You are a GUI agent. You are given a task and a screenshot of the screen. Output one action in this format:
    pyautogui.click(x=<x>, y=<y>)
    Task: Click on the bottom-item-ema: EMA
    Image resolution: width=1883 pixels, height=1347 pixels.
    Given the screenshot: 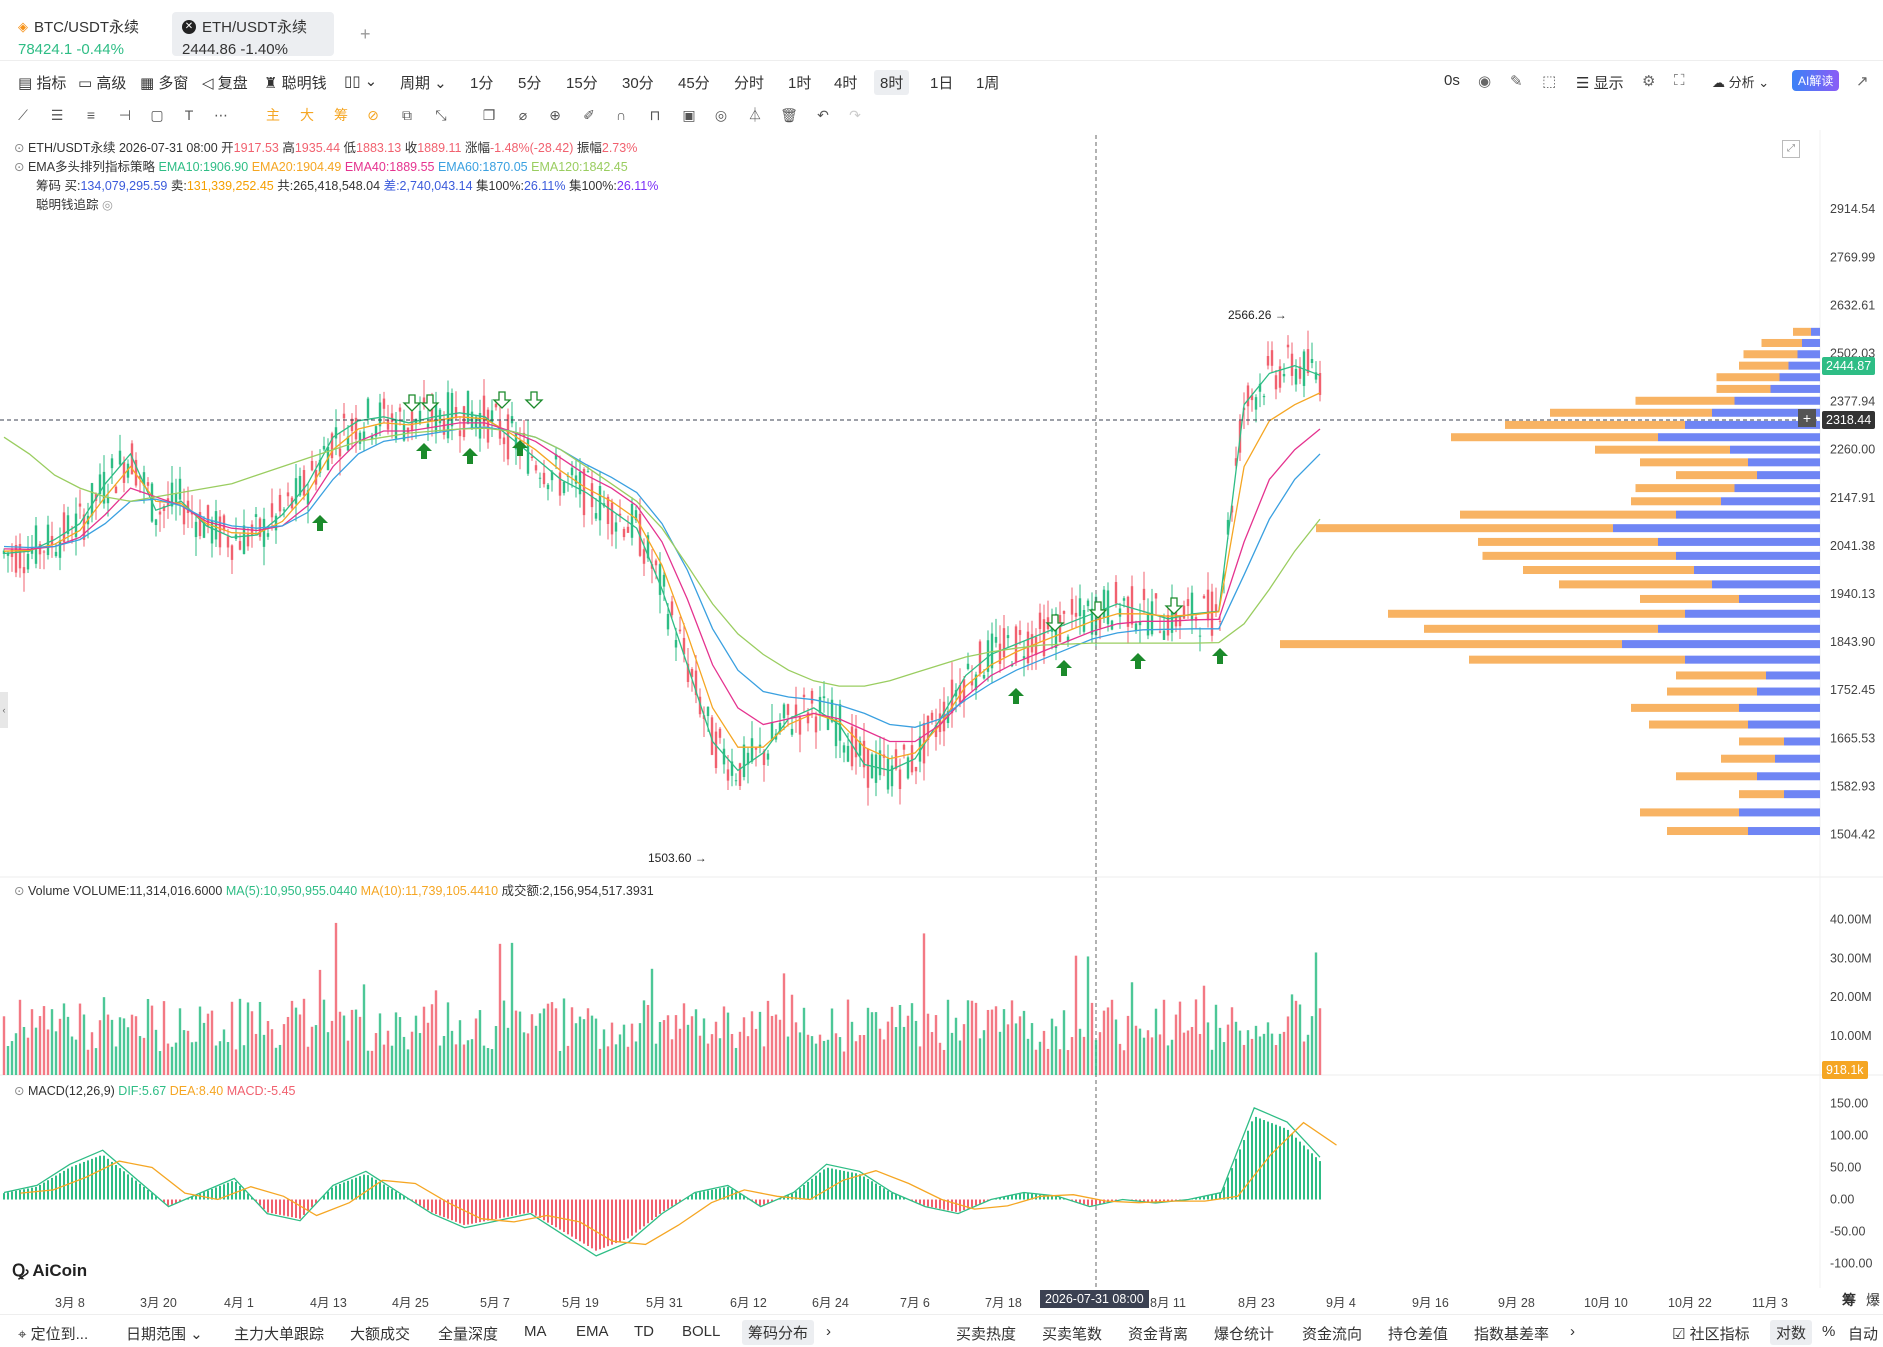 What is the action you would take?
    pyautogui.click(x=592, y=1331)
    